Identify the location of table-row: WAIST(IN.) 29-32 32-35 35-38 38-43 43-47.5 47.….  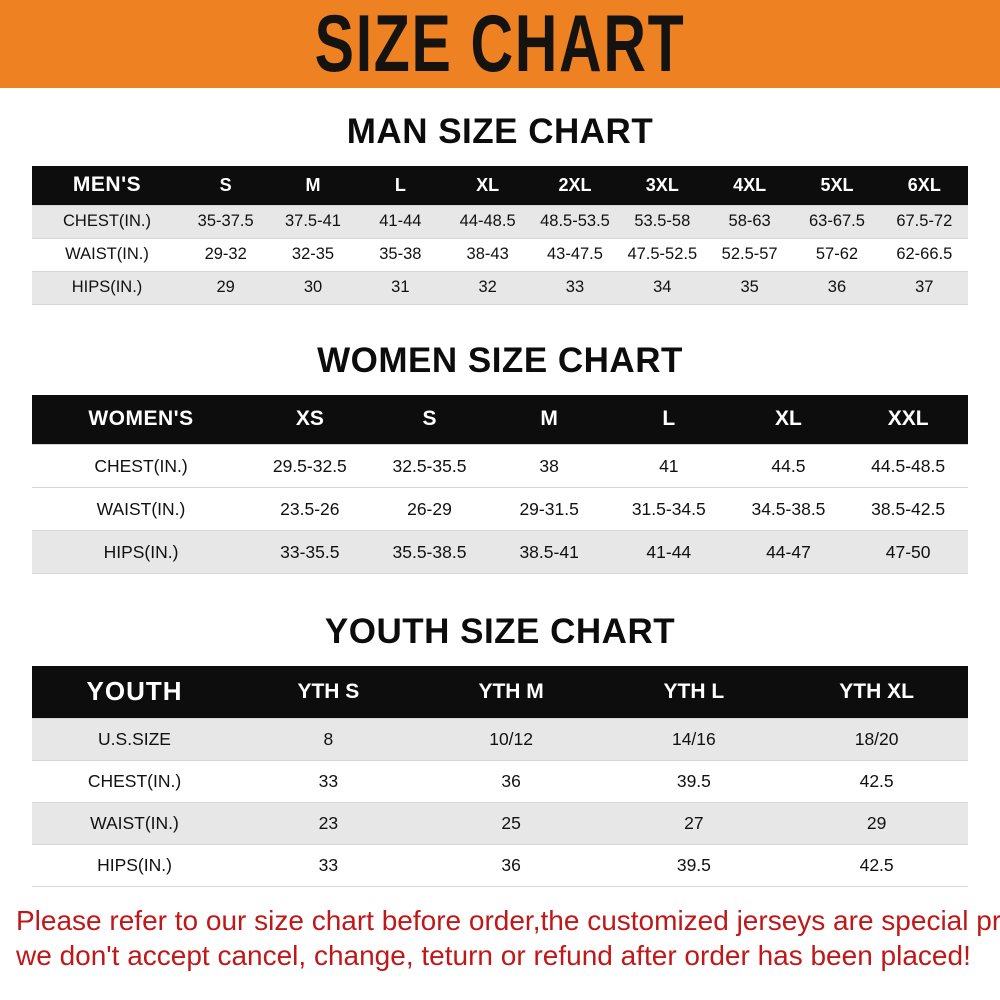
(500, 254).